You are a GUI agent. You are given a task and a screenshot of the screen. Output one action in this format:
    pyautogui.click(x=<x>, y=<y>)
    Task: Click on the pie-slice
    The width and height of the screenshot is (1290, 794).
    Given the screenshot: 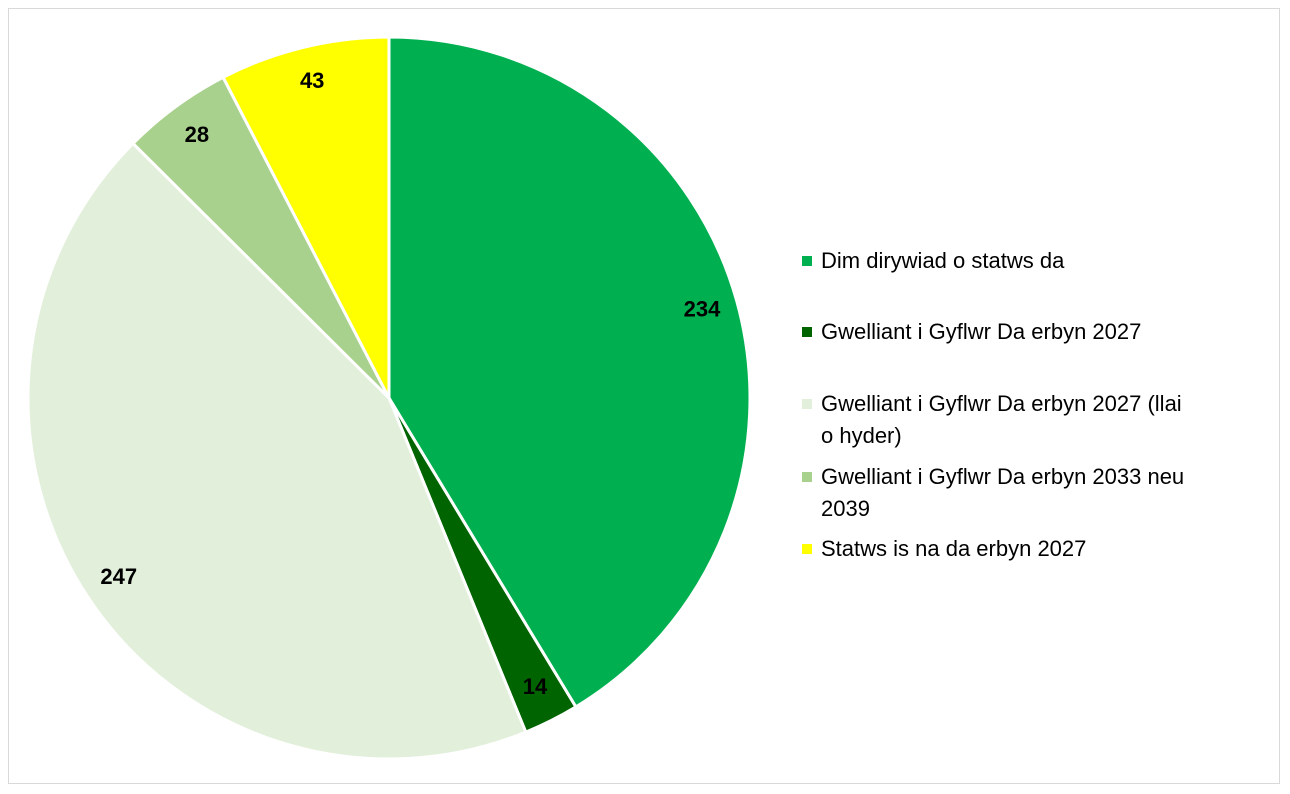 What is the action you would take?
    pyautogui.click(x=306, y=217)
    